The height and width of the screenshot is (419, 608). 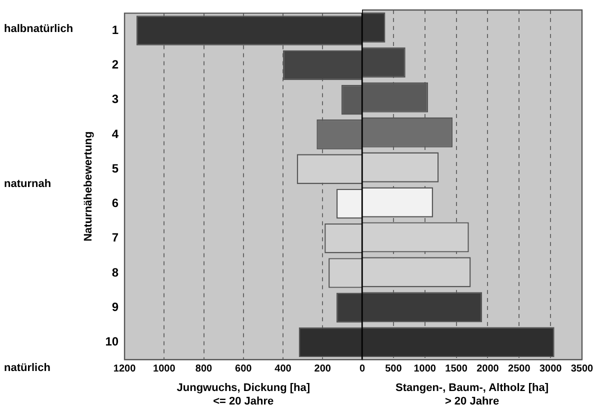 What do you see at coordinates (582, 368) in the screenshot?
I see `x-tick-label: 3500` at bounding box center [582, 368].